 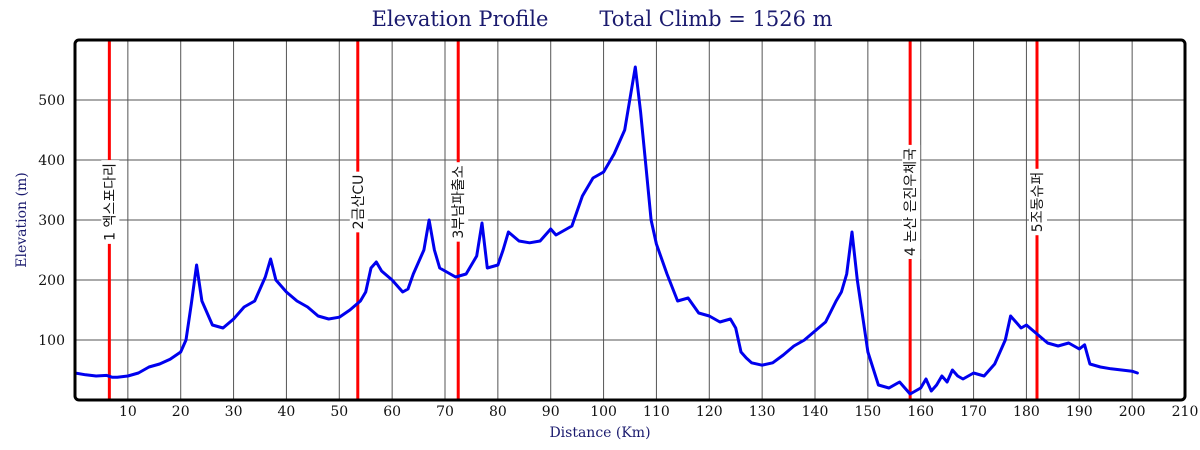 What do you see at coordinates (51, 281) in the screenshot?
I see `y-tick-label: 200` at bounding box center [51, 281].